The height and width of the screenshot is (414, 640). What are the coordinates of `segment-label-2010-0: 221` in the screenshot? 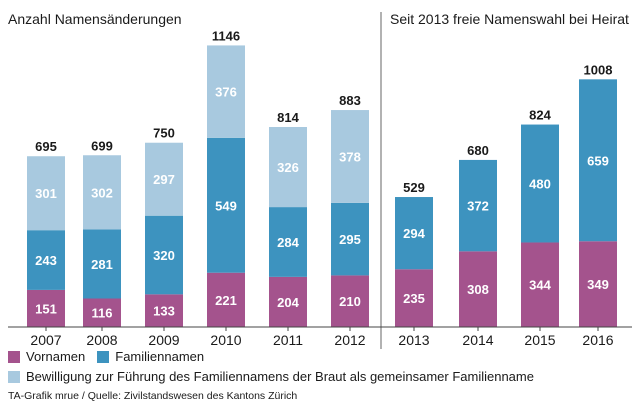 It's located at (226, 300).